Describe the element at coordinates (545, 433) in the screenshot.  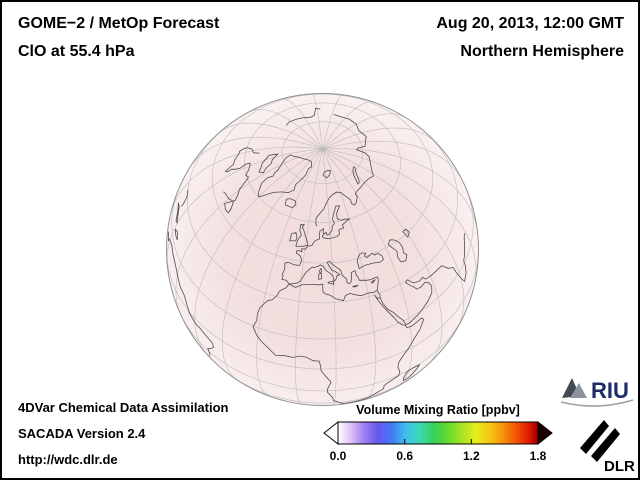
I see `colorbar-overflow-arrow` at that location.